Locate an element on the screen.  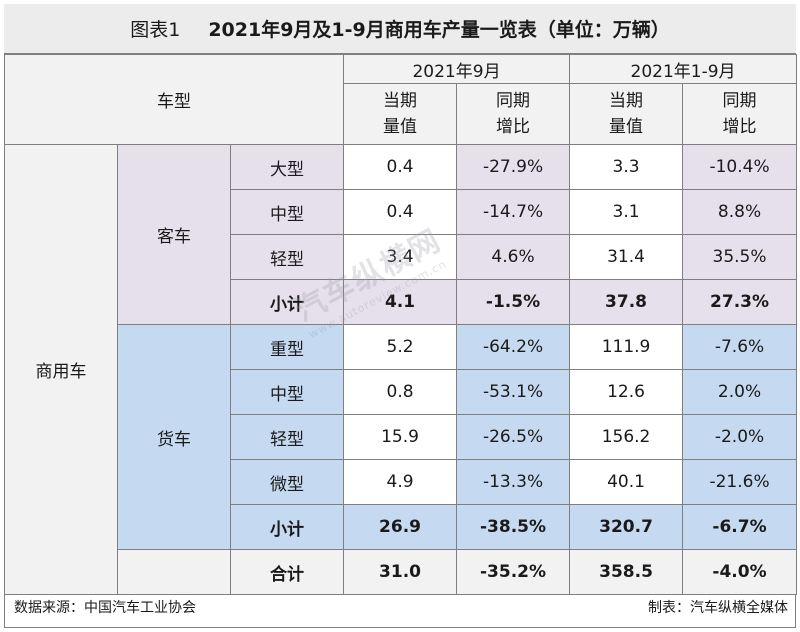
value-cell: 3.4 is located at coordinates (400, 257).